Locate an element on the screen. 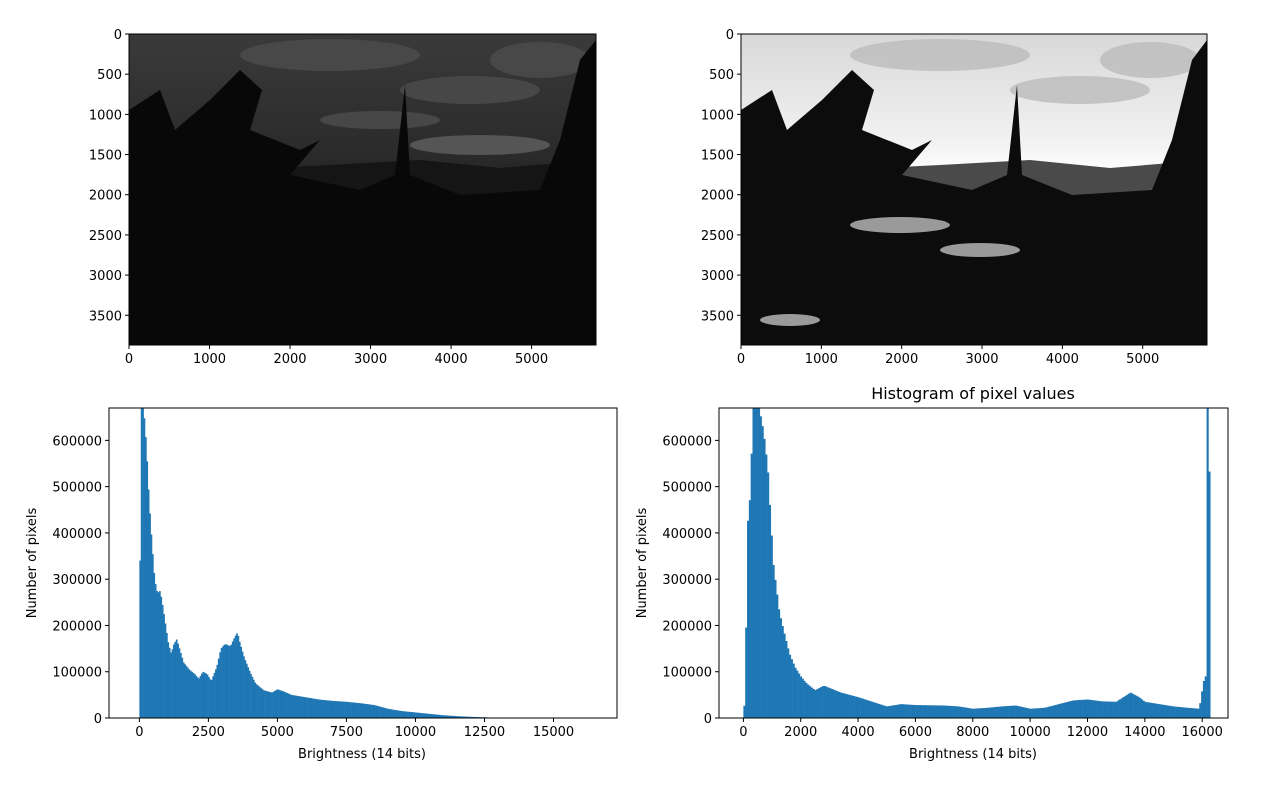  y-tick-label: 1500 is located at coordinates (105, 156).